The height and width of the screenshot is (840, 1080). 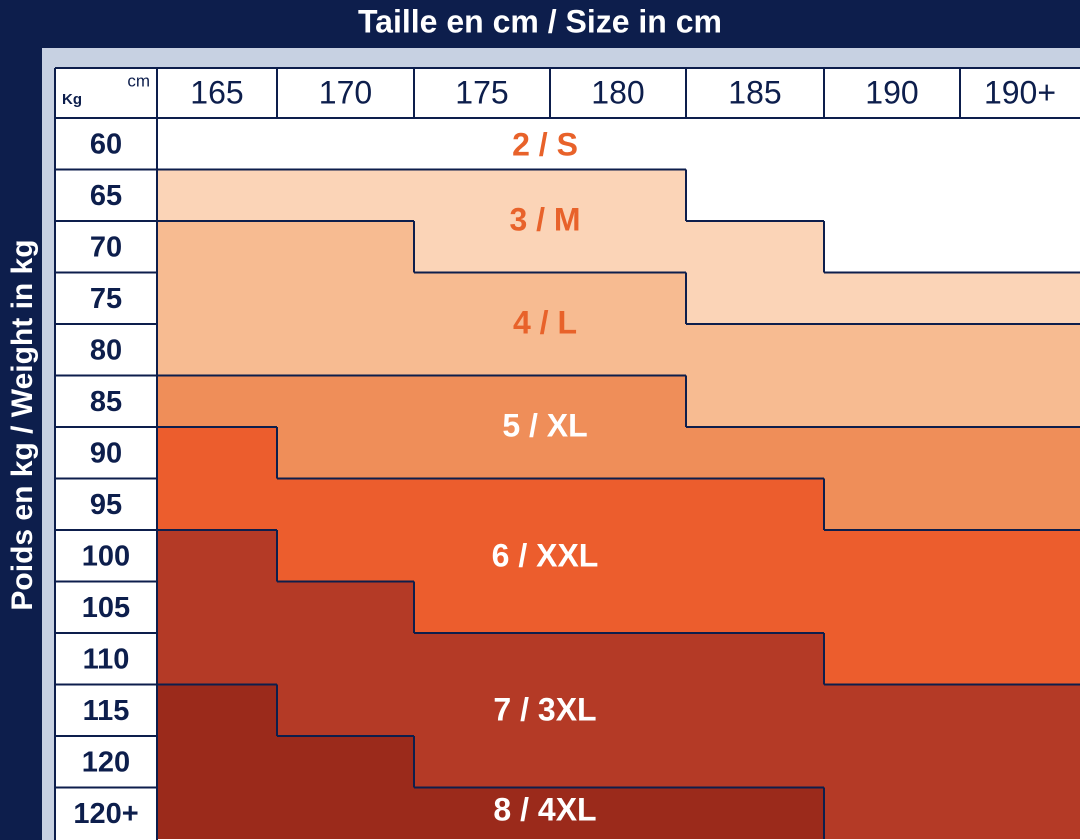 What do you see at coordinates (106, 659) in the screenshot?
I see `row-header: 110` at bounding box center [106, 659].